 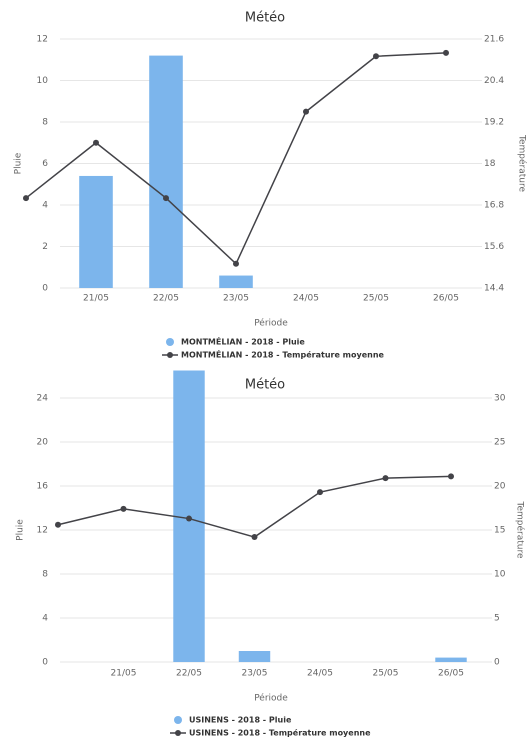 What do you see at coordinates (500, 487) in the screenshot?
I see `y2-tick-label: 20` at bounding box center [500, 487].